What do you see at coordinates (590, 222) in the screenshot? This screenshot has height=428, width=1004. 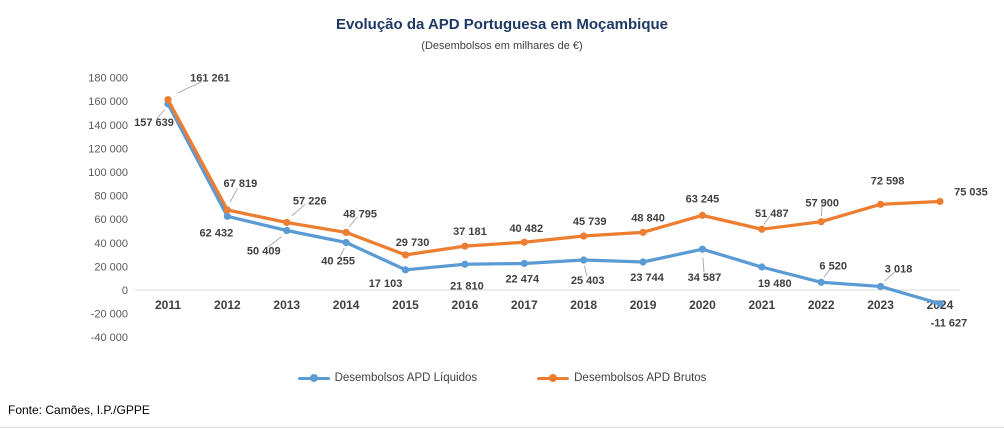 I see `data-label: 45 739` at bounding box center [590, 222].